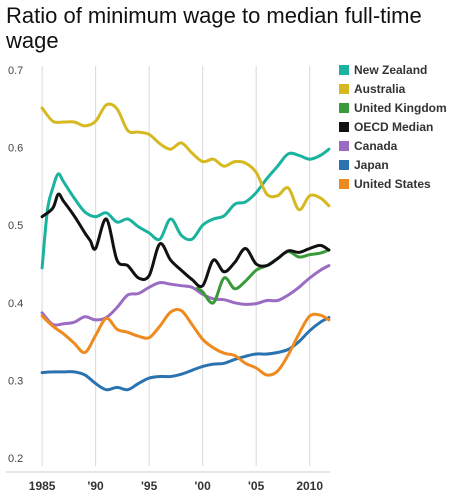 The image size is (451, 496). I want to click on y-tick-label: 0.7, so click(15, 71).